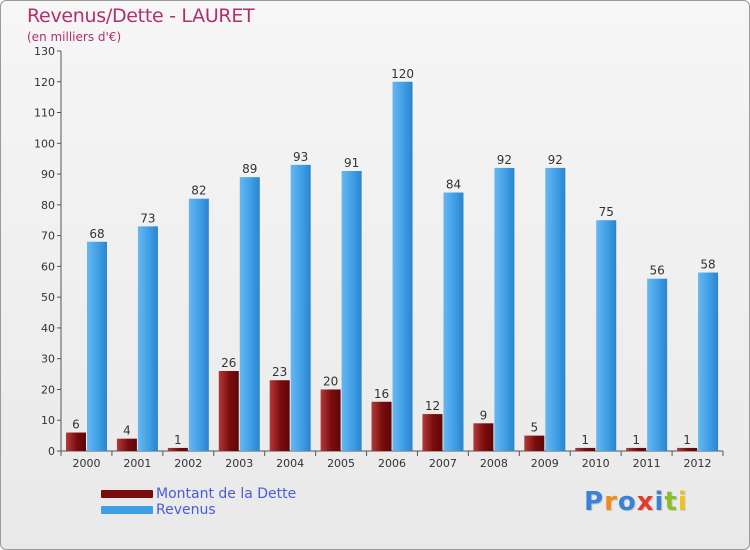 The width and height of the screenshot is (750, 550). Describe the element at coordinates (239, 463) in the screenshot. I see `x-tick-label: 2003` at that location.